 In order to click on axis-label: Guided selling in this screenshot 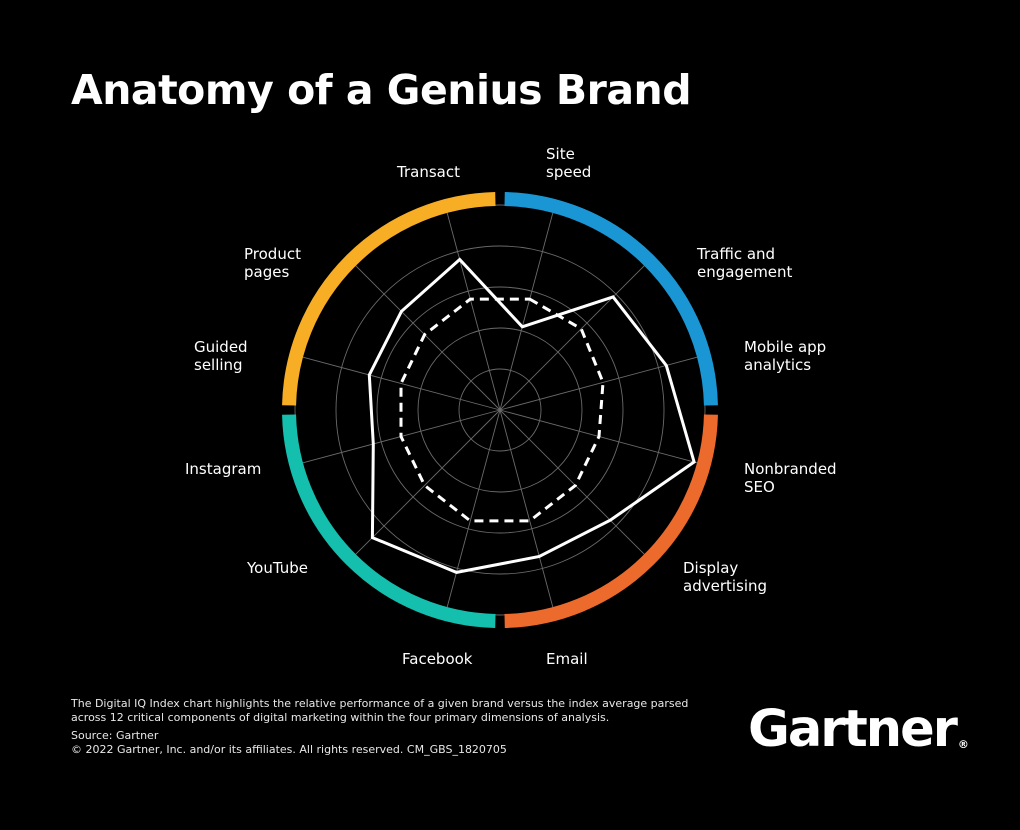, I will do `click(221, 356)`.